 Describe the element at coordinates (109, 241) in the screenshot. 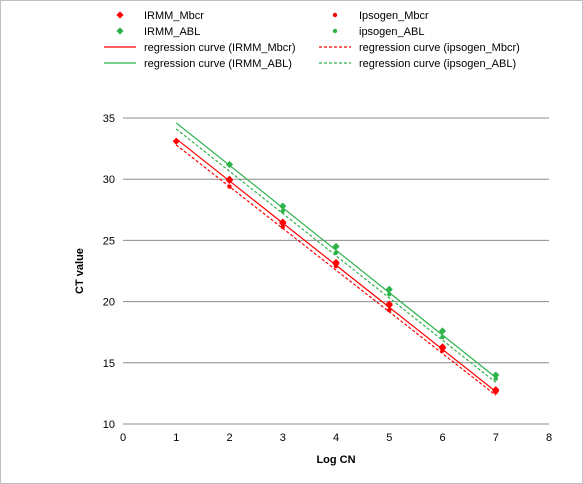

I see `y-tick-label: 25` at that location.